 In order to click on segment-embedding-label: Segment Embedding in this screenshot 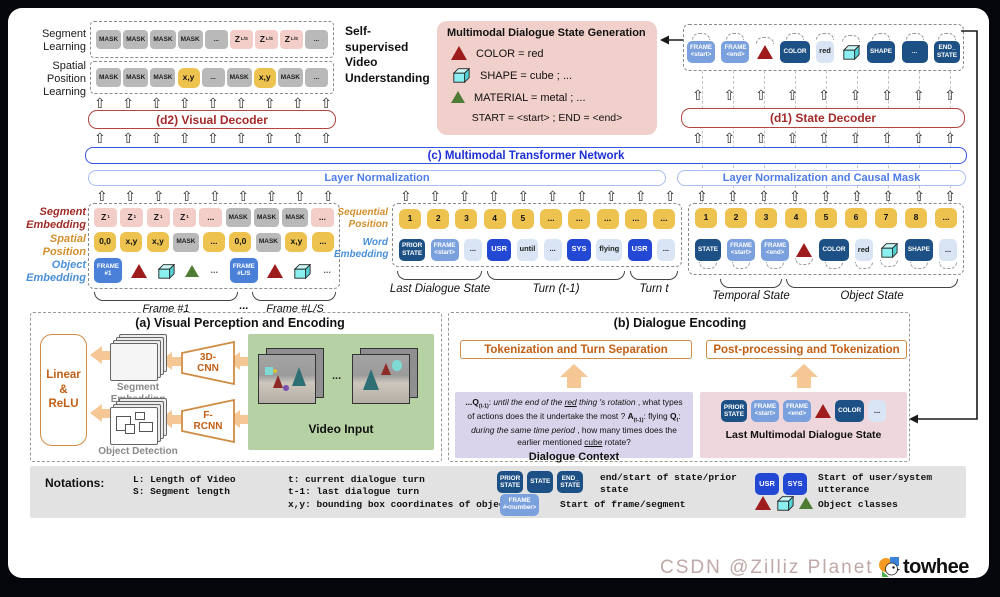, I will do `click(56, 218)`.